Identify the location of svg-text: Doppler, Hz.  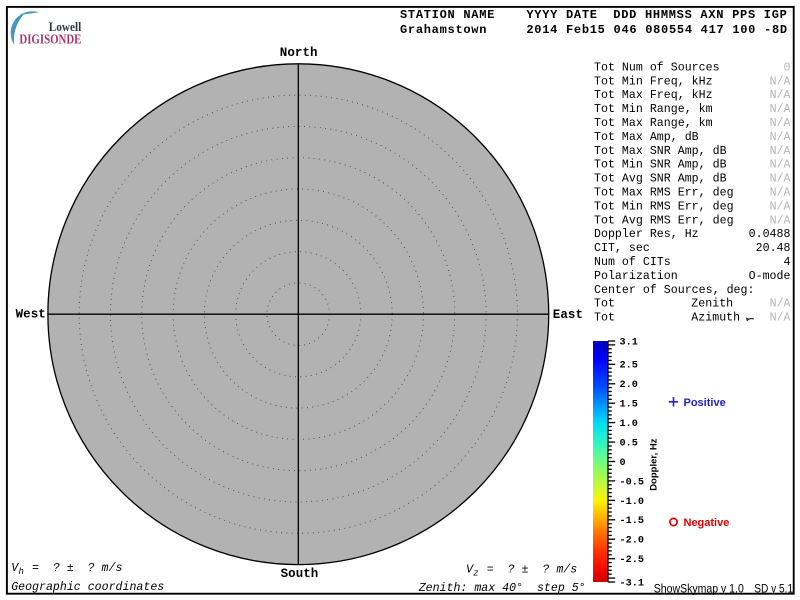
(654, 464).